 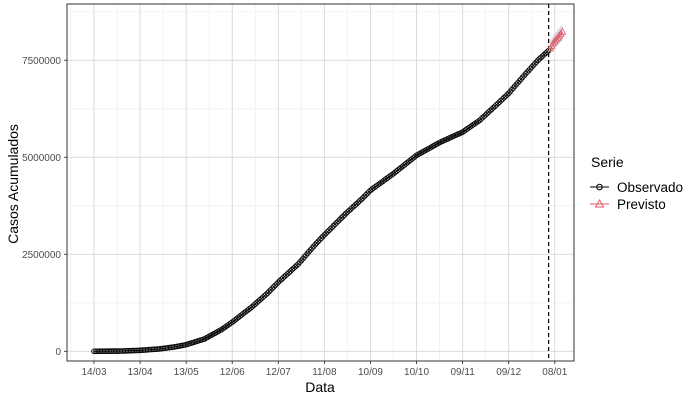 I want to click on x-tick-label: 10/09, so click(x=370, y=372).